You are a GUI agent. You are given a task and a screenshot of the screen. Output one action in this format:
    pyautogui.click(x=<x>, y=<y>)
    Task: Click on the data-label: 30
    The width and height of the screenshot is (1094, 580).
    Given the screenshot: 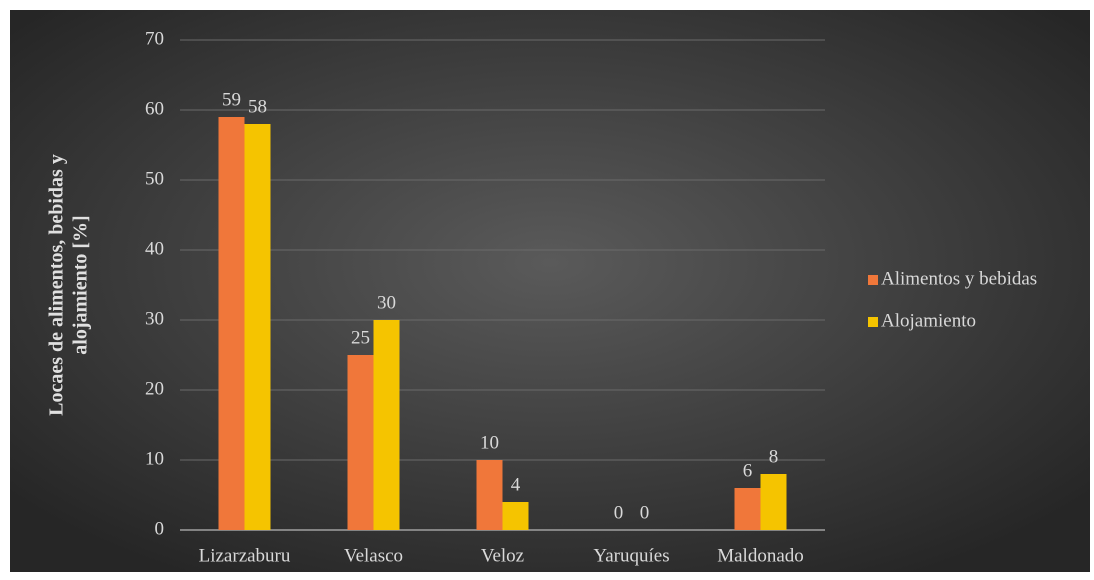 What is the action you would take?
    pyautogui.click(x=386, y=302)
    